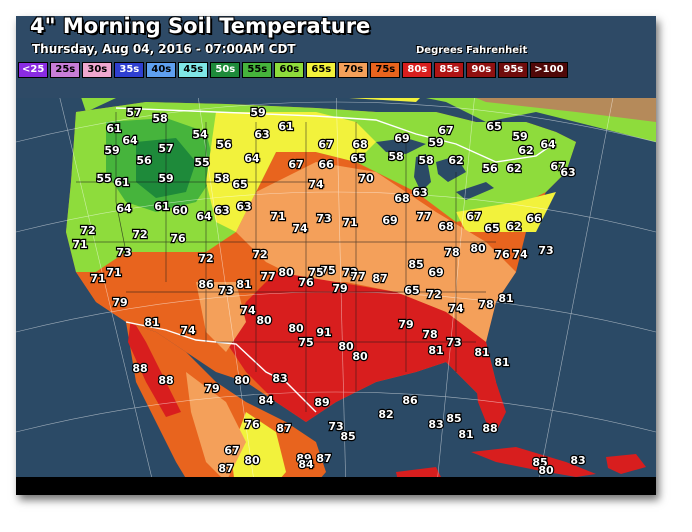  Describe the element at coordinates (206, 284) in the screenshot. I see `station-temperature-value: 86` at that location.